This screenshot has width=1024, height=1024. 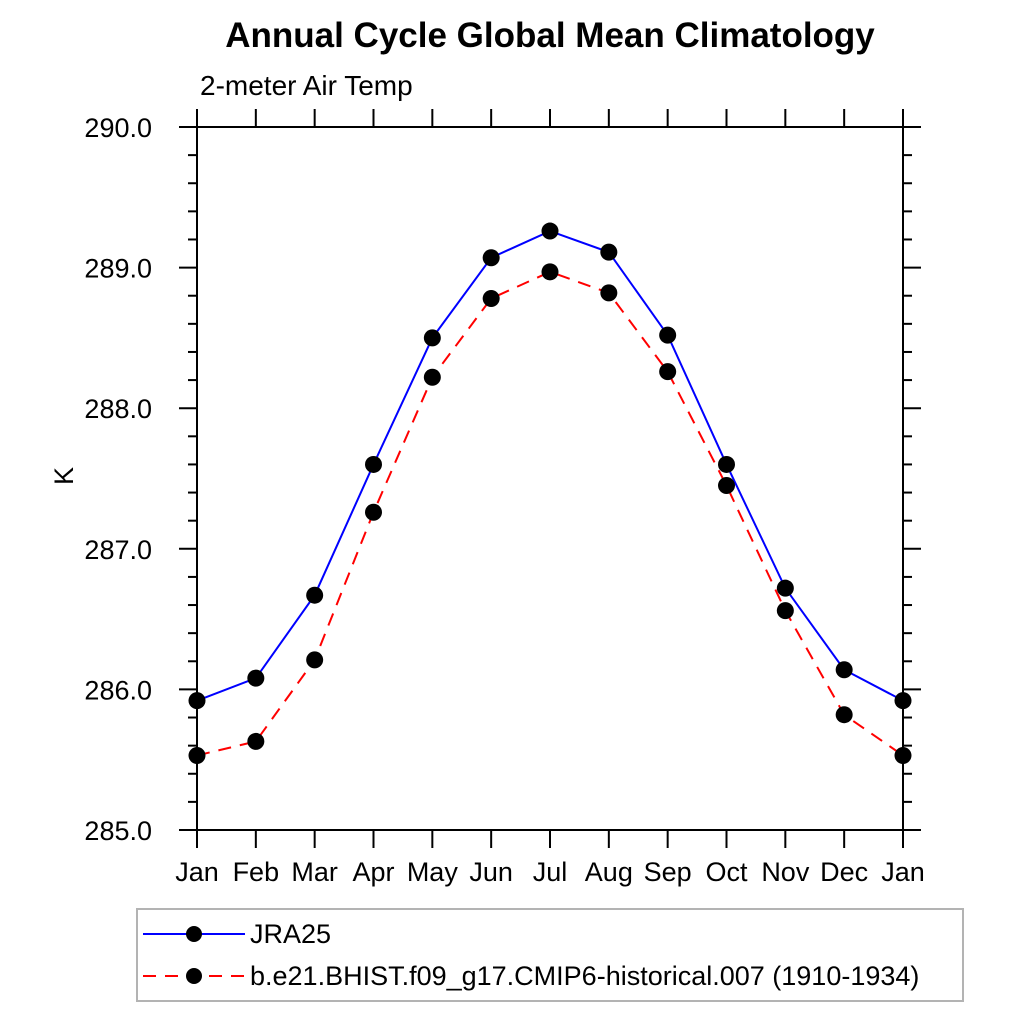 I want to click on x-tick-label: Nov, so click(x=785, y=872).